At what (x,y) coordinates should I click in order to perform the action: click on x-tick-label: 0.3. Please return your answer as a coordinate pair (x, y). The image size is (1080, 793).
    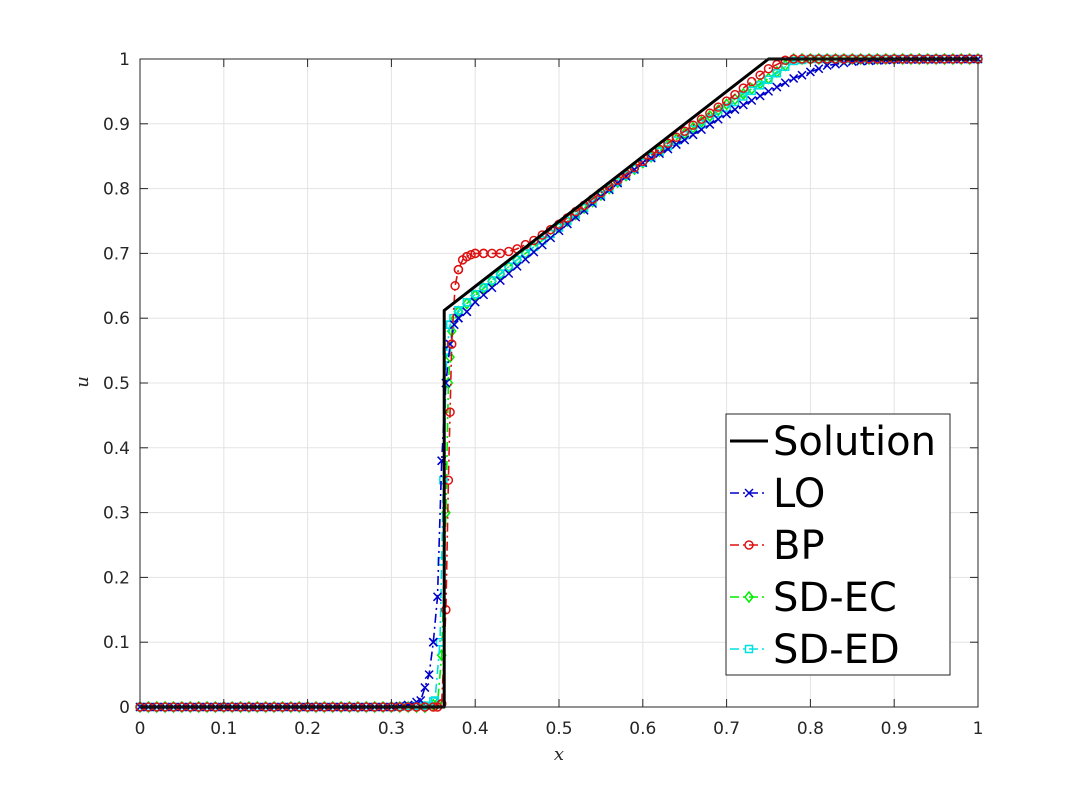
    Looking at the image, I should click on (391, 729).